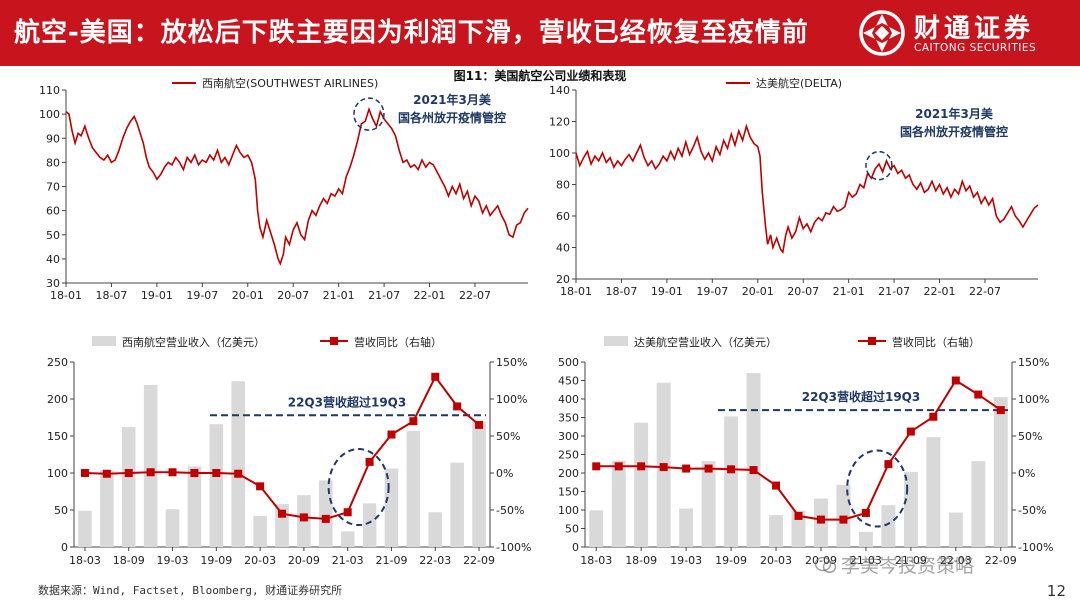  What do you see at coordinates (568, 436) in the screenshot?
I see `left-tick-label: 300` at bounding box center [568, 436].